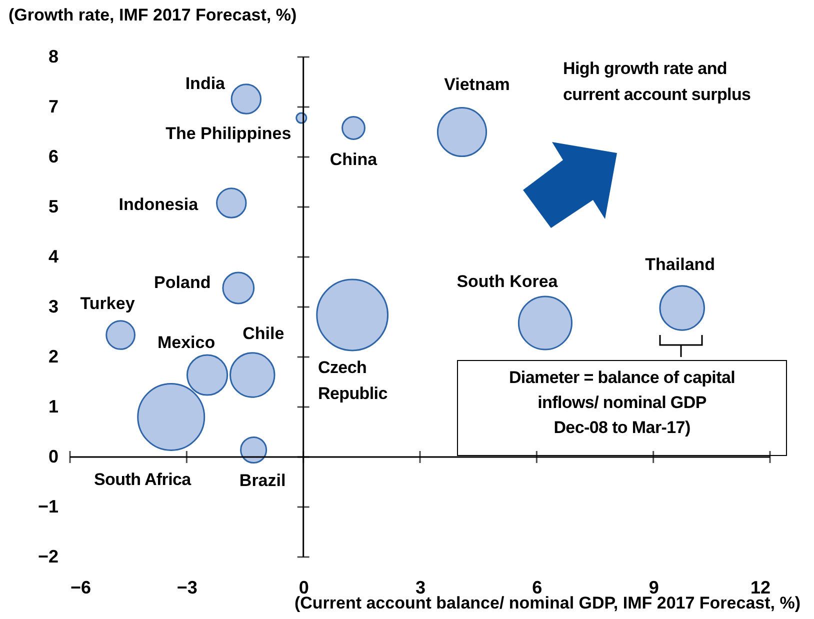 This screenshot has height=619, width=814. Describe the element at coordinates (53, 456) in the screenshot. I see `y-tick-label: 0` at that location.